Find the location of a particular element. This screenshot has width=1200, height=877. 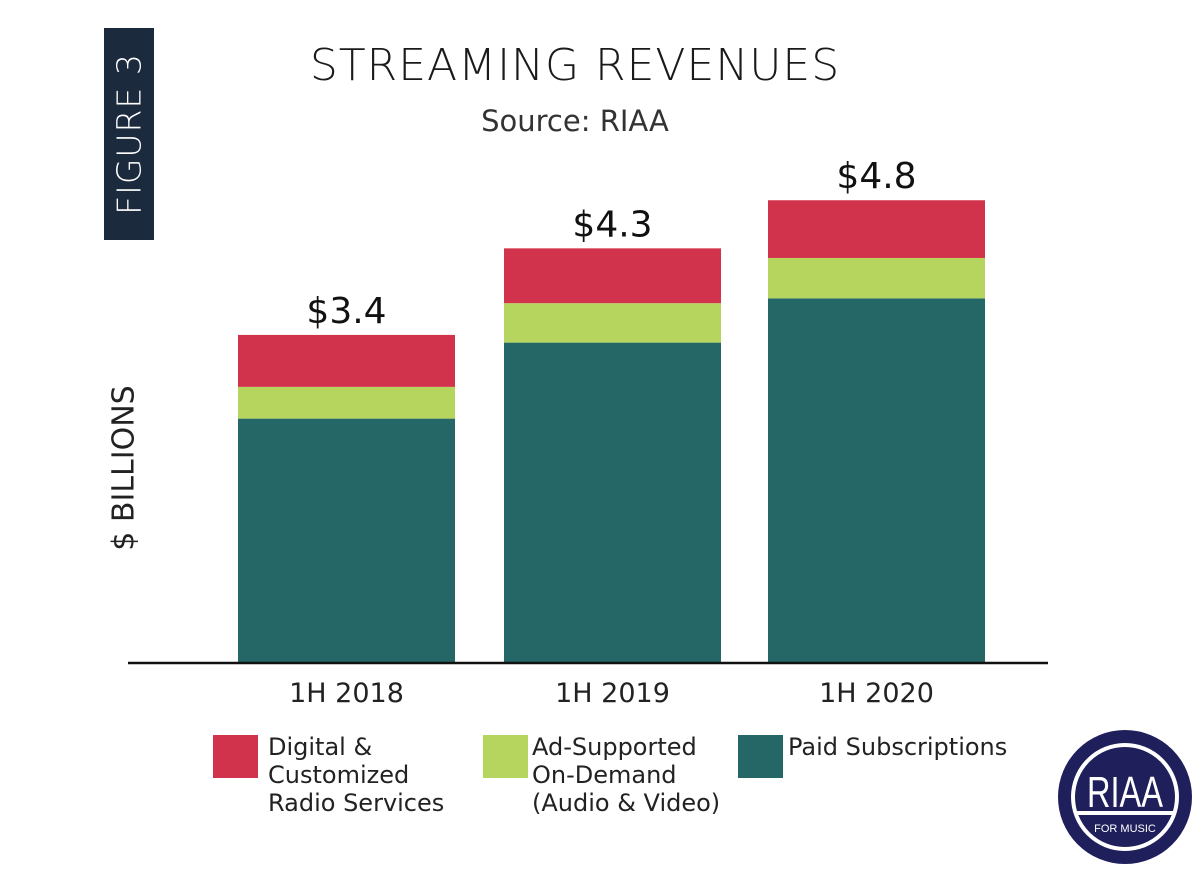

logo-text: RIAA is located at coordinates (1125, 792).